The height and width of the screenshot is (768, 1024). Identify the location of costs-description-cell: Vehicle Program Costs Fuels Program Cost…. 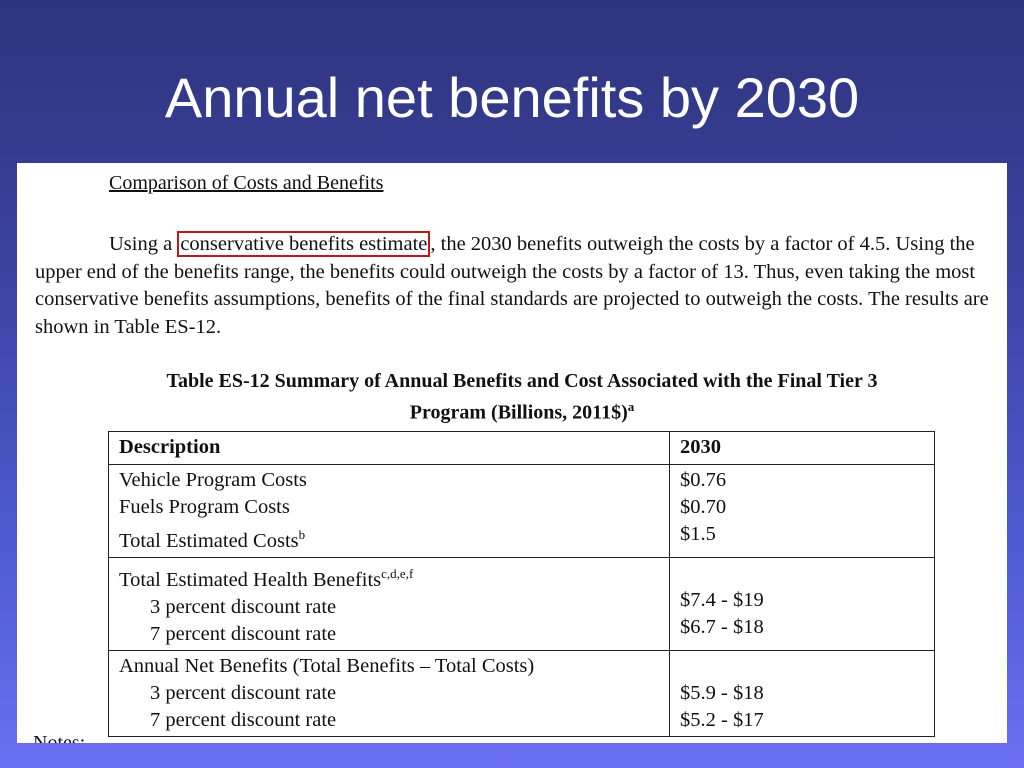
(389, 511).